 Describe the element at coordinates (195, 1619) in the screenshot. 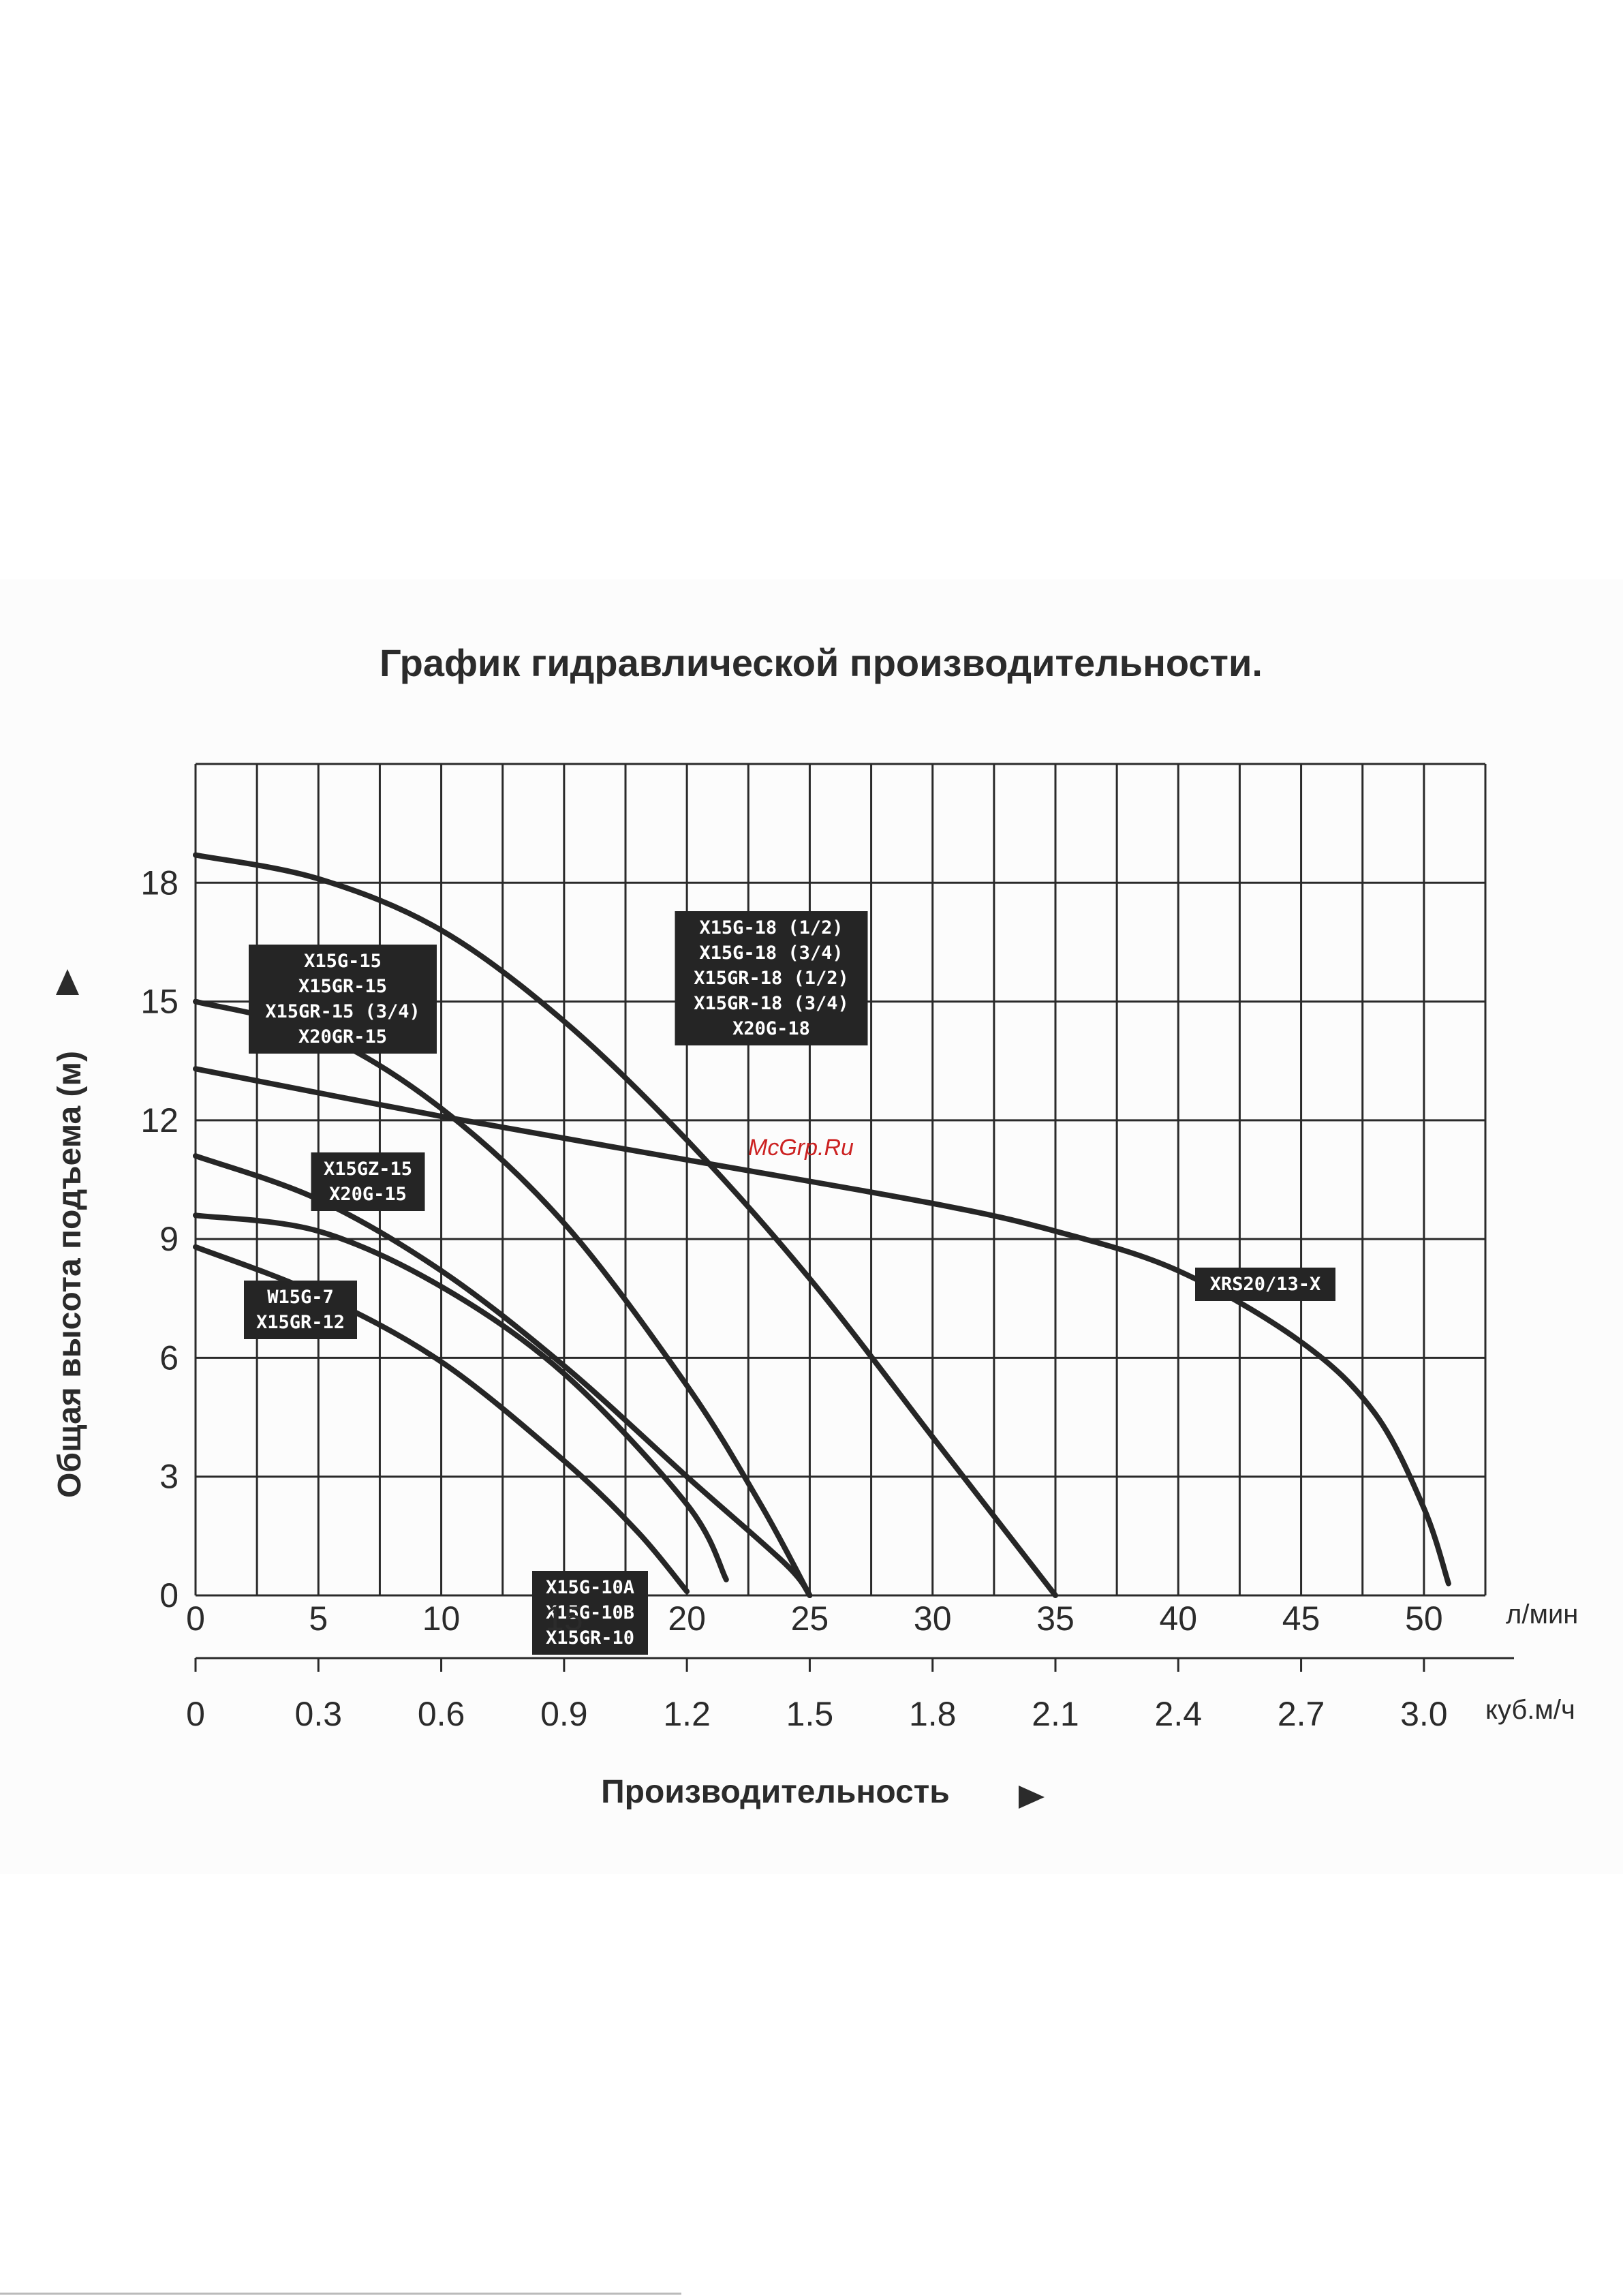

I see `x-tick-label: 0` at that location.